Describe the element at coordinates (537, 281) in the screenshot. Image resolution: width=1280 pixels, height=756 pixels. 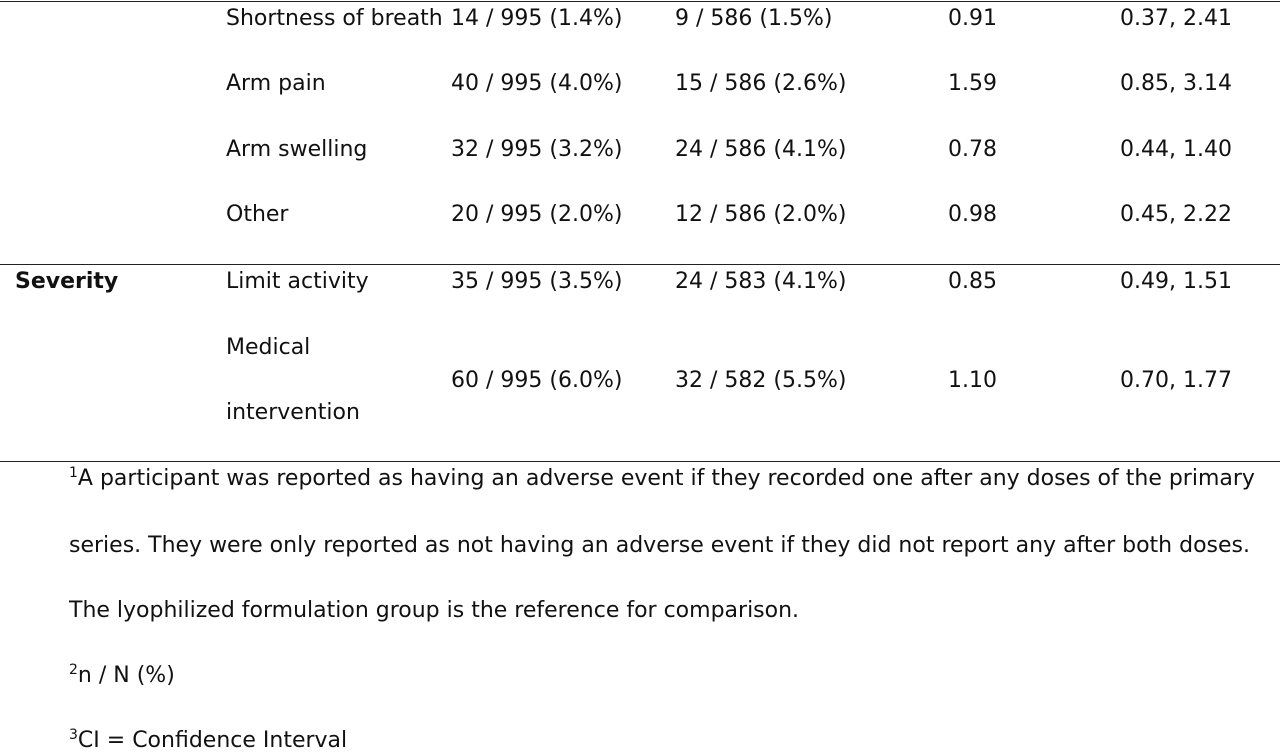
I see `row-col1: 35 / 995 (3.5%)` at that location.